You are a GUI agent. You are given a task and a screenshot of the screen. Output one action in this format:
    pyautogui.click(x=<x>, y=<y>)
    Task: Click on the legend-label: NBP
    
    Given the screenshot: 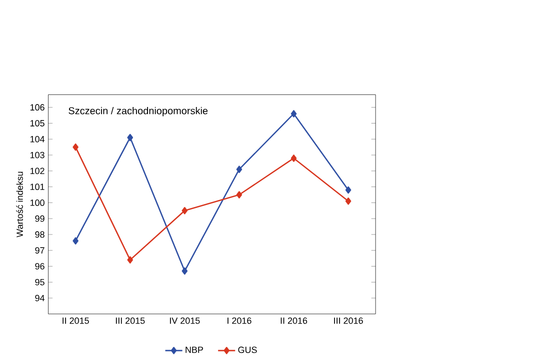 What is the action you would take?
    pyautogui.click(x=194, y=350)
    